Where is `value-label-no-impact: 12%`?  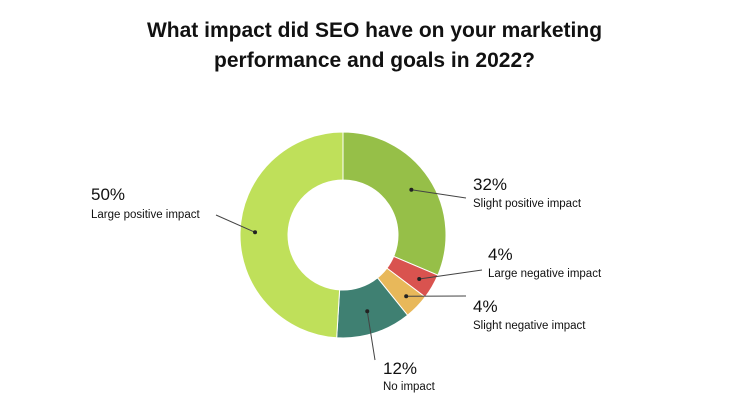 value-label-no-impact: 12% is located at coordinates (400, 368).